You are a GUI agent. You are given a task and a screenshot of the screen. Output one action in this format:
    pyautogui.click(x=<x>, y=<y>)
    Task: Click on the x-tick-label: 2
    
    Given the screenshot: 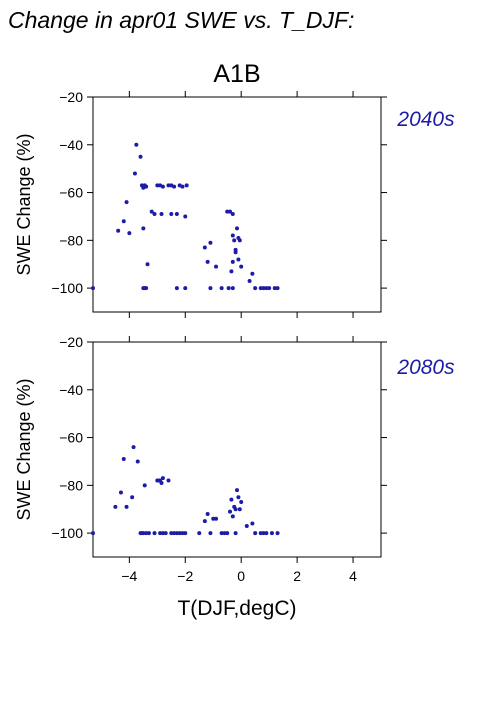 What is the action you would take?
    pyautogui.click(x=297, y=576)
    